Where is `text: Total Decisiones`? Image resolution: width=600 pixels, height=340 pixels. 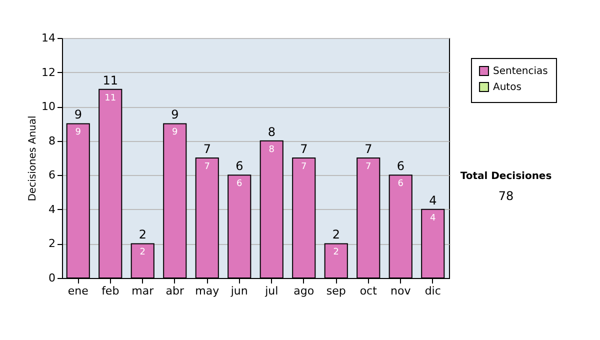 text: Total Decisiones is located at coordinates (506, 176).